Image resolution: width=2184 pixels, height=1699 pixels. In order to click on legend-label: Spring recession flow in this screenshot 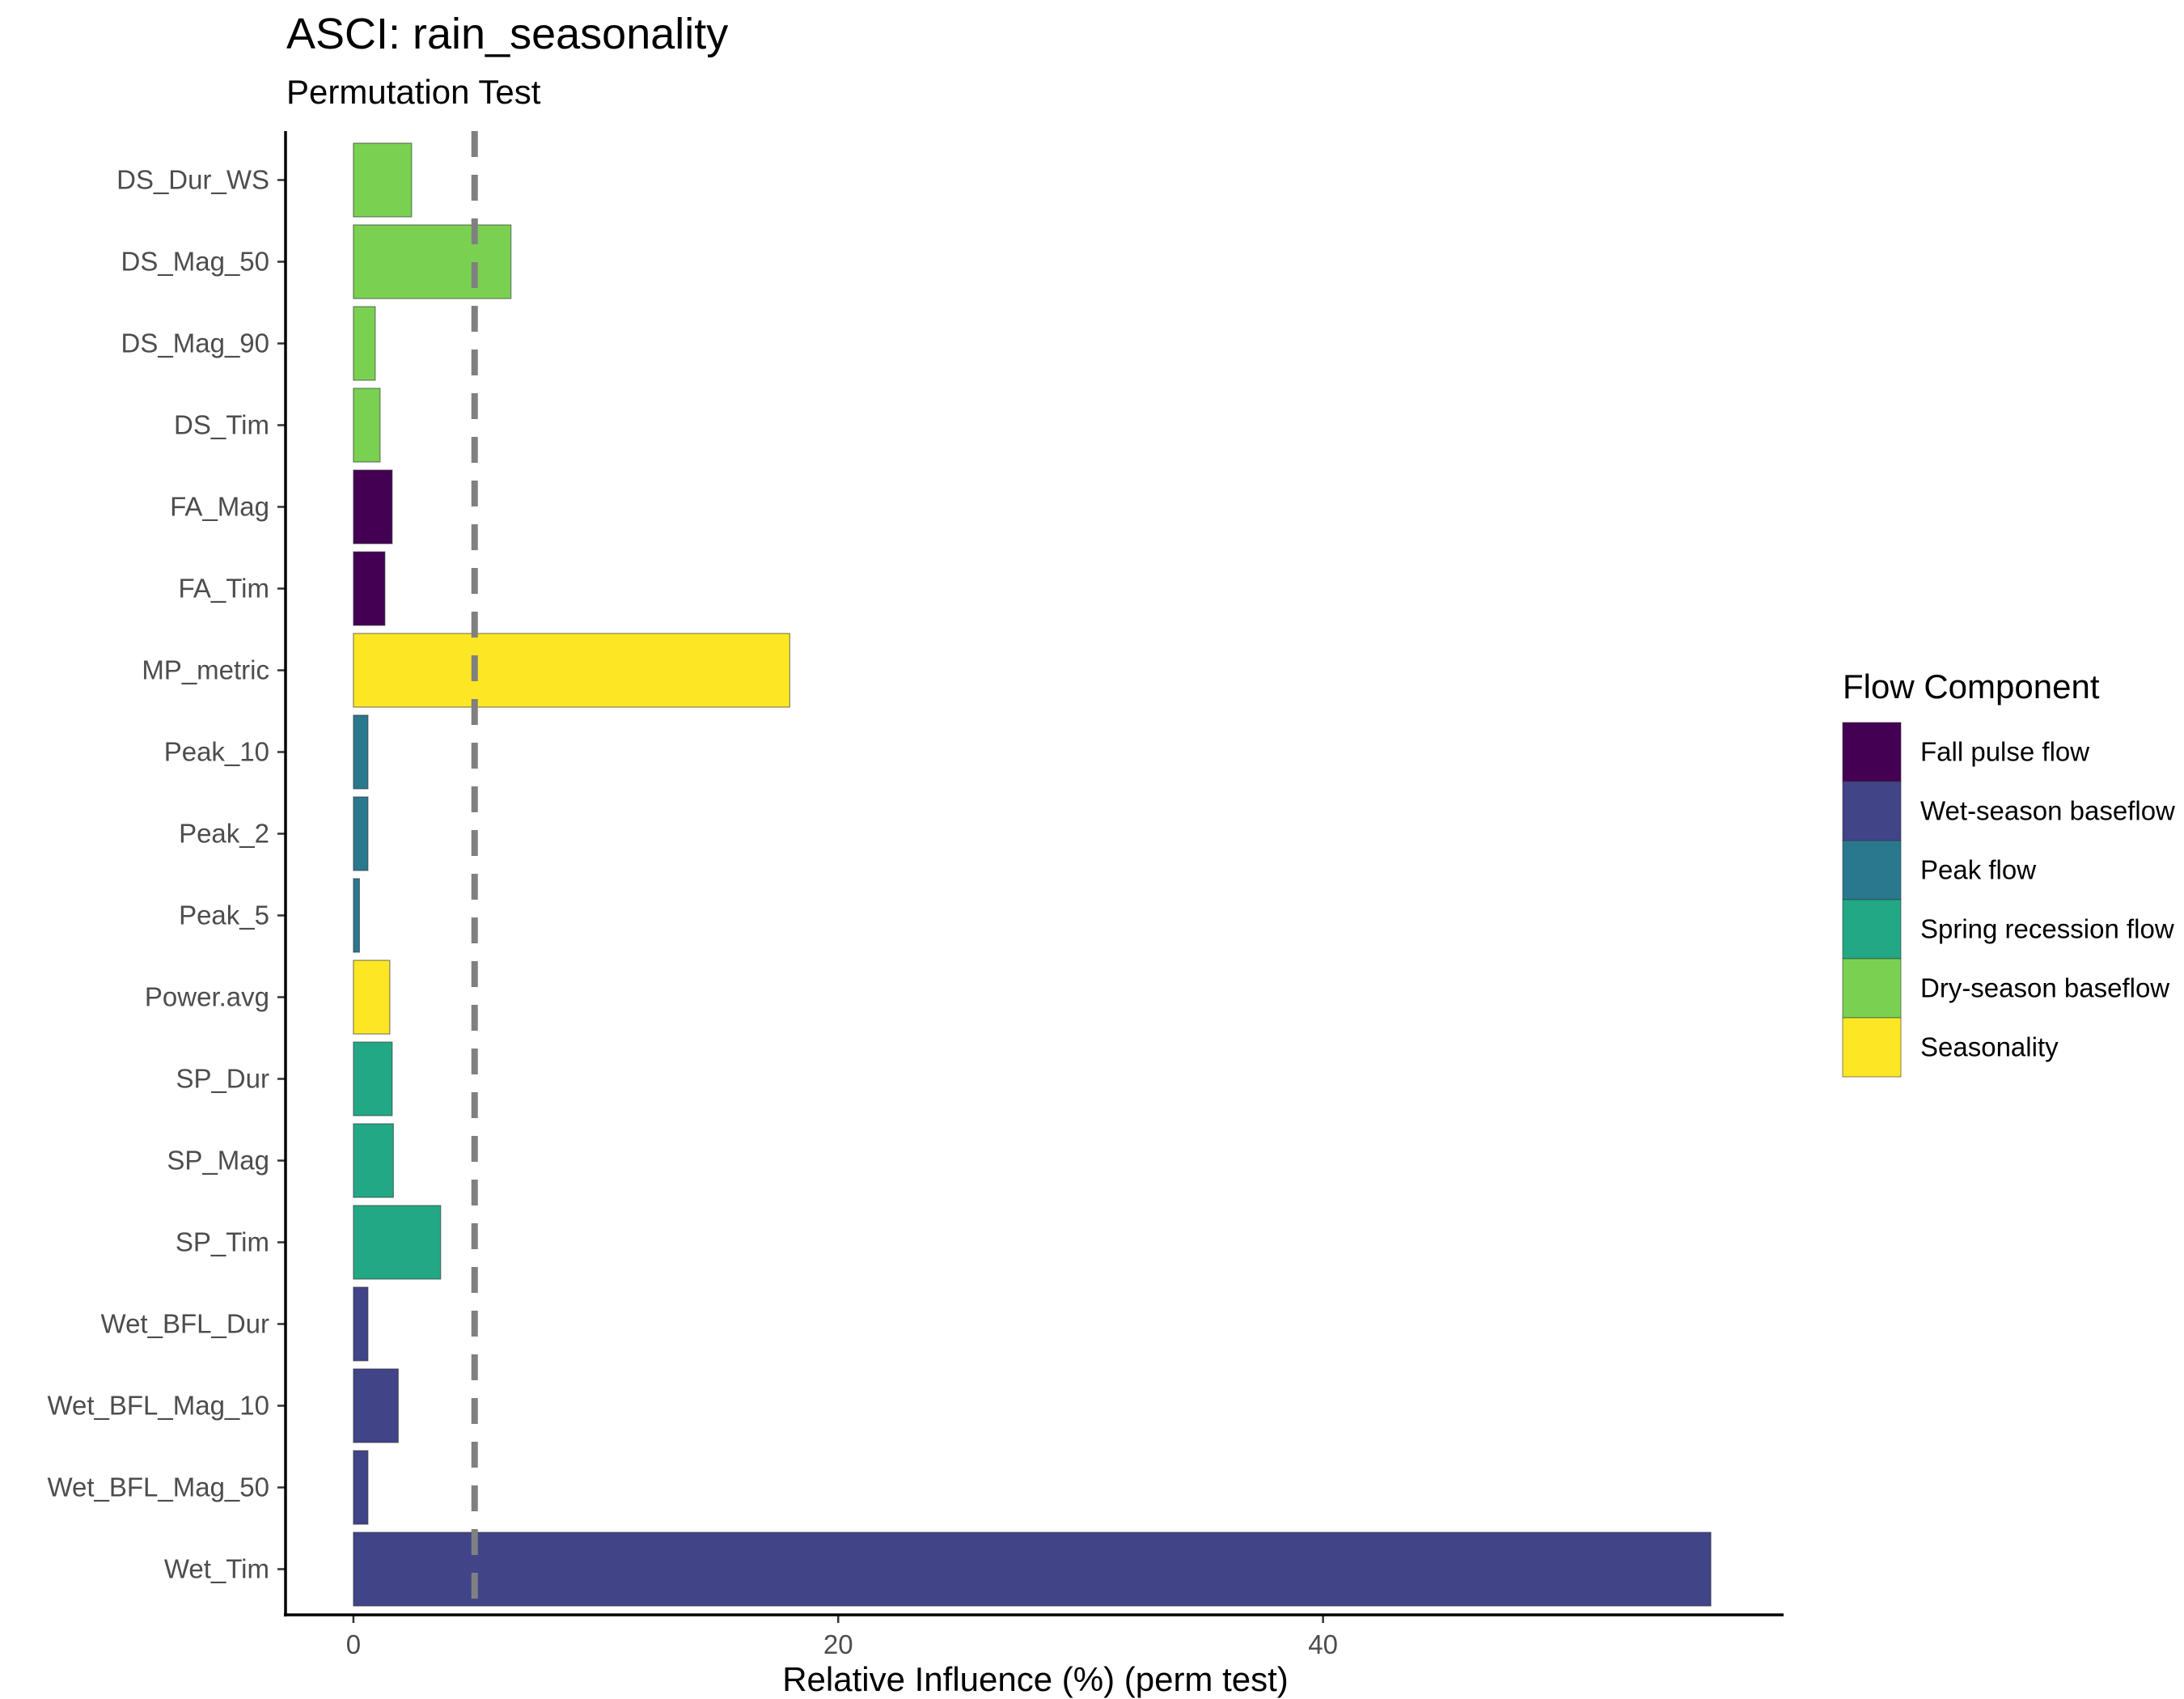, I will do `click(2047, 929)`.